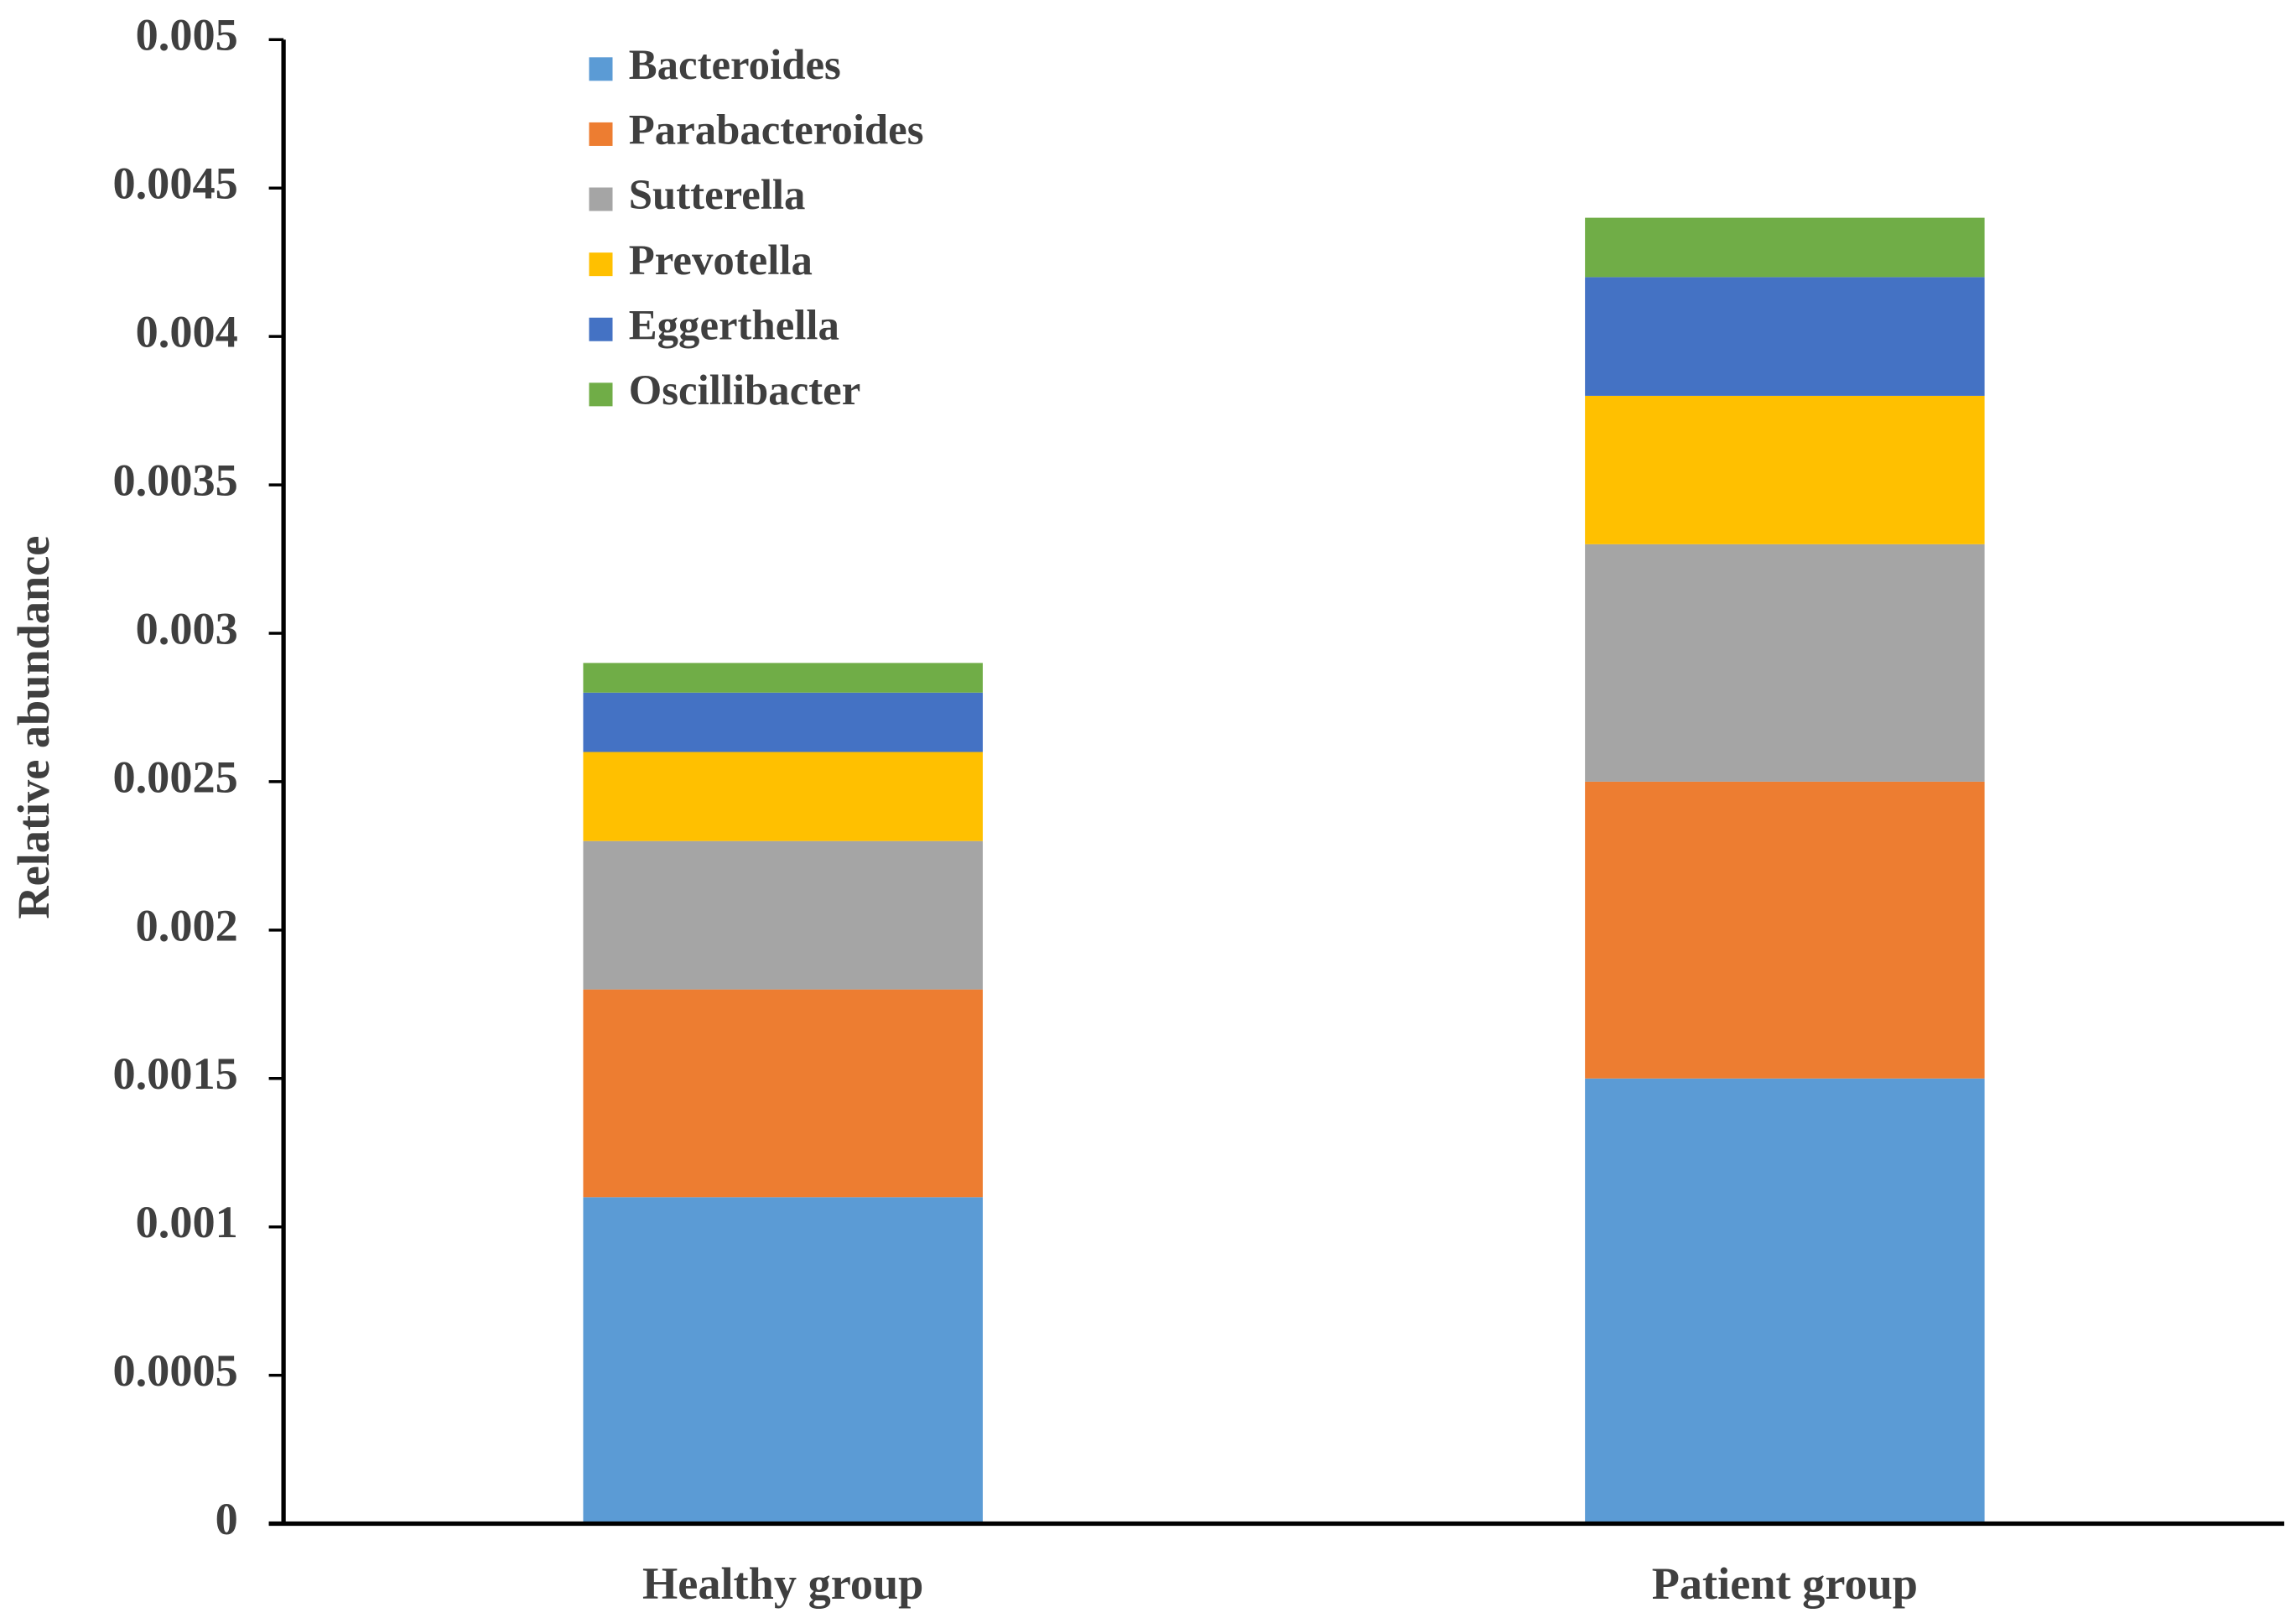  I want to click on y-axis-label: Relative abundance, so click(33, 727).